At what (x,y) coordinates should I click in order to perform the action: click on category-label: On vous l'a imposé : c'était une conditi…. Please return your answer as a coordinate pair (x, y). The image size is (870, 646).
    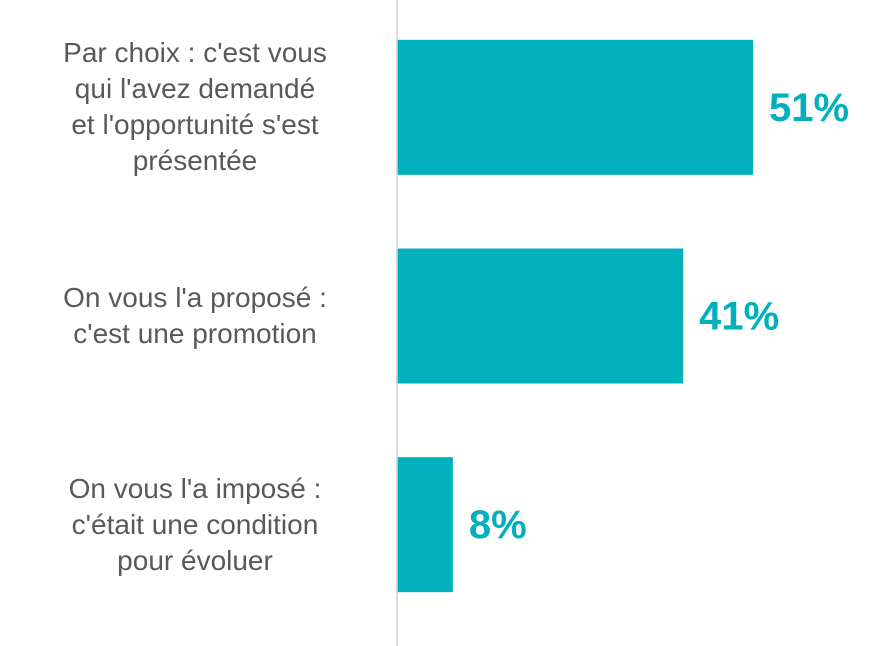
    Looking at the image, I should click on (195, 524).